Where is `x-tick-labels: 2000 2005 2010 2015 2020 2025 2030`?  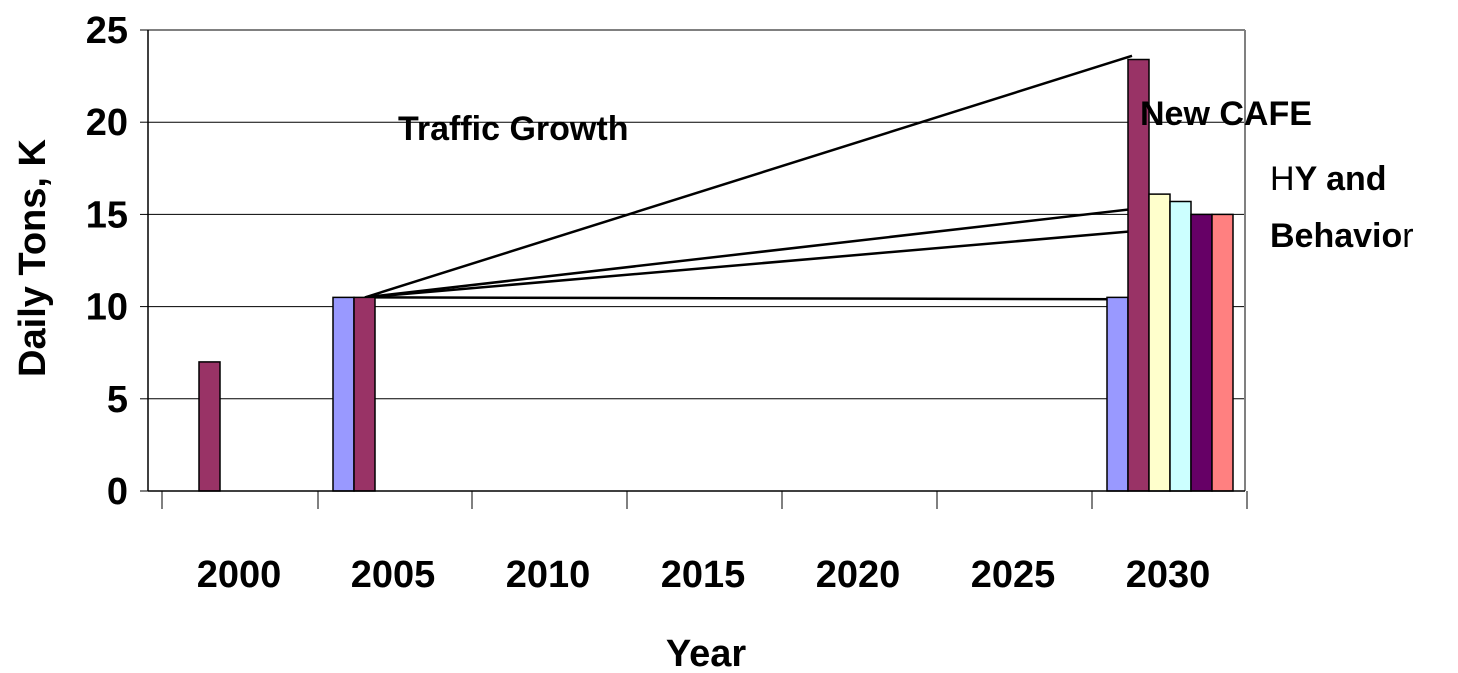
x-tick-labels: 2000 2005 2010 2015 2020 2025 2030 is located at coordinates (704, 575).